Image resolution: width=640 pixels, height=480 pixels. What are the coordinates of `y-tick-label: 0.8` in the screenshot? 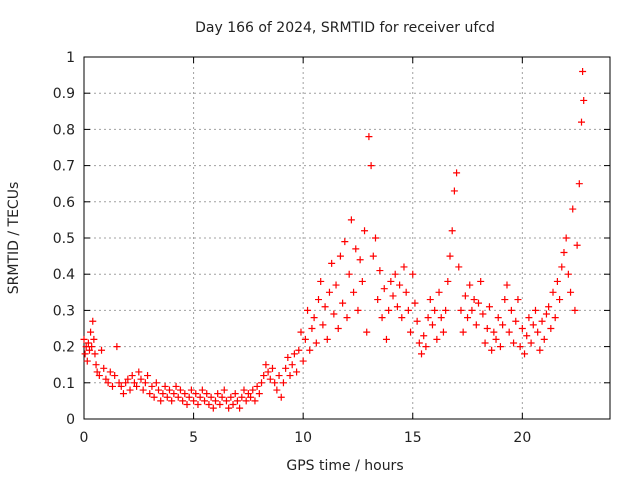 It's located at (64, 130).